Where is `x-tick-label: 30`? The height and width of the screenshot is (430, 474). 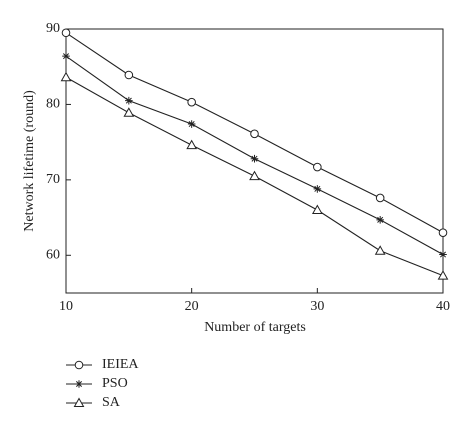
x-tick-label: 30 is located at coordinates (317, 306).